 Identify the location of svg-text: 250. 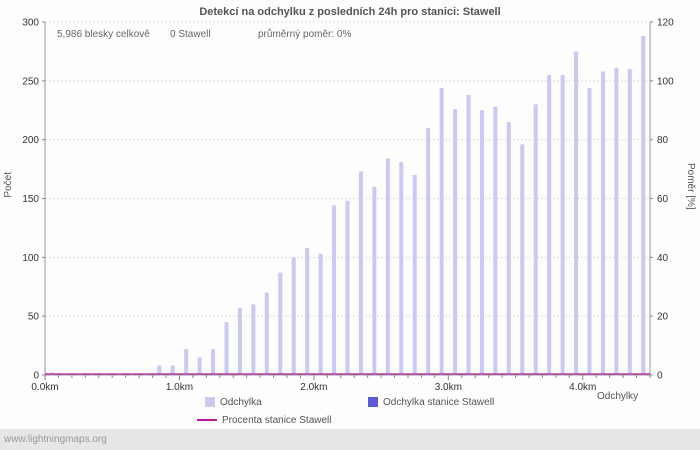
(30, 81).